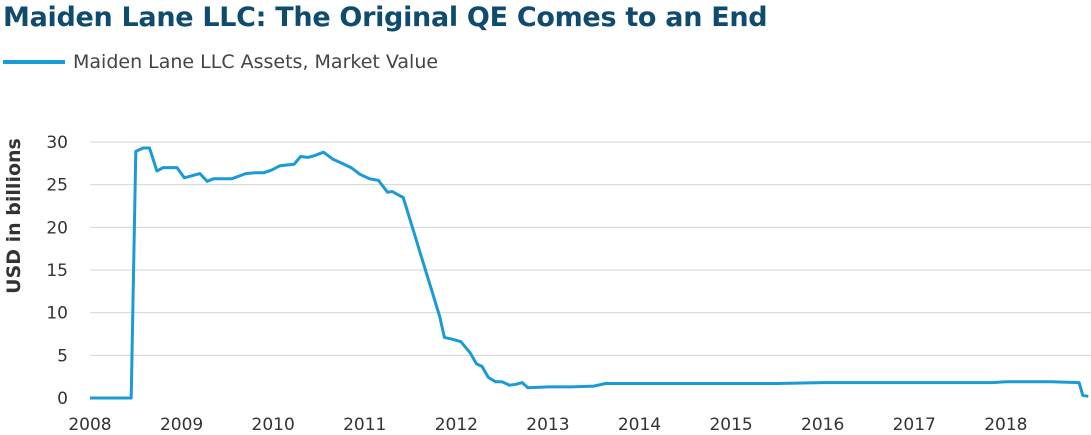  What do you see at coordinates (256, 62) in the screenshot?
I see `legend-label: Maiden Lane LLC Assets, Market Value` at bounding box center [256, 62].